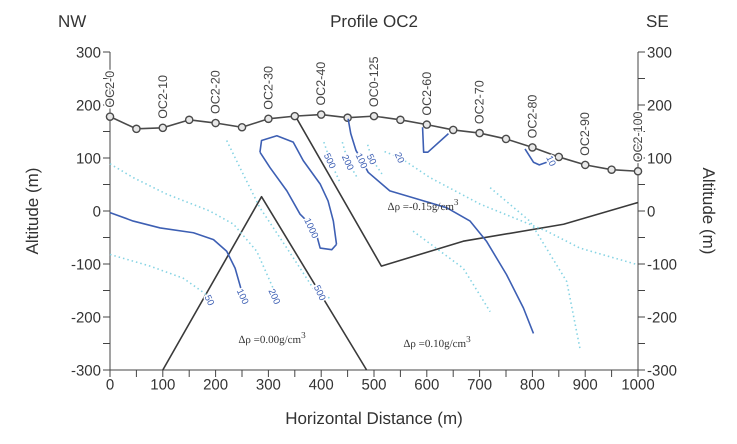 This screenshot has height=444, width=737. What do you see at coordinates (479, 102) in the screenshot?
I see `data-label: OC2-70` at bounding box center [479, 102].